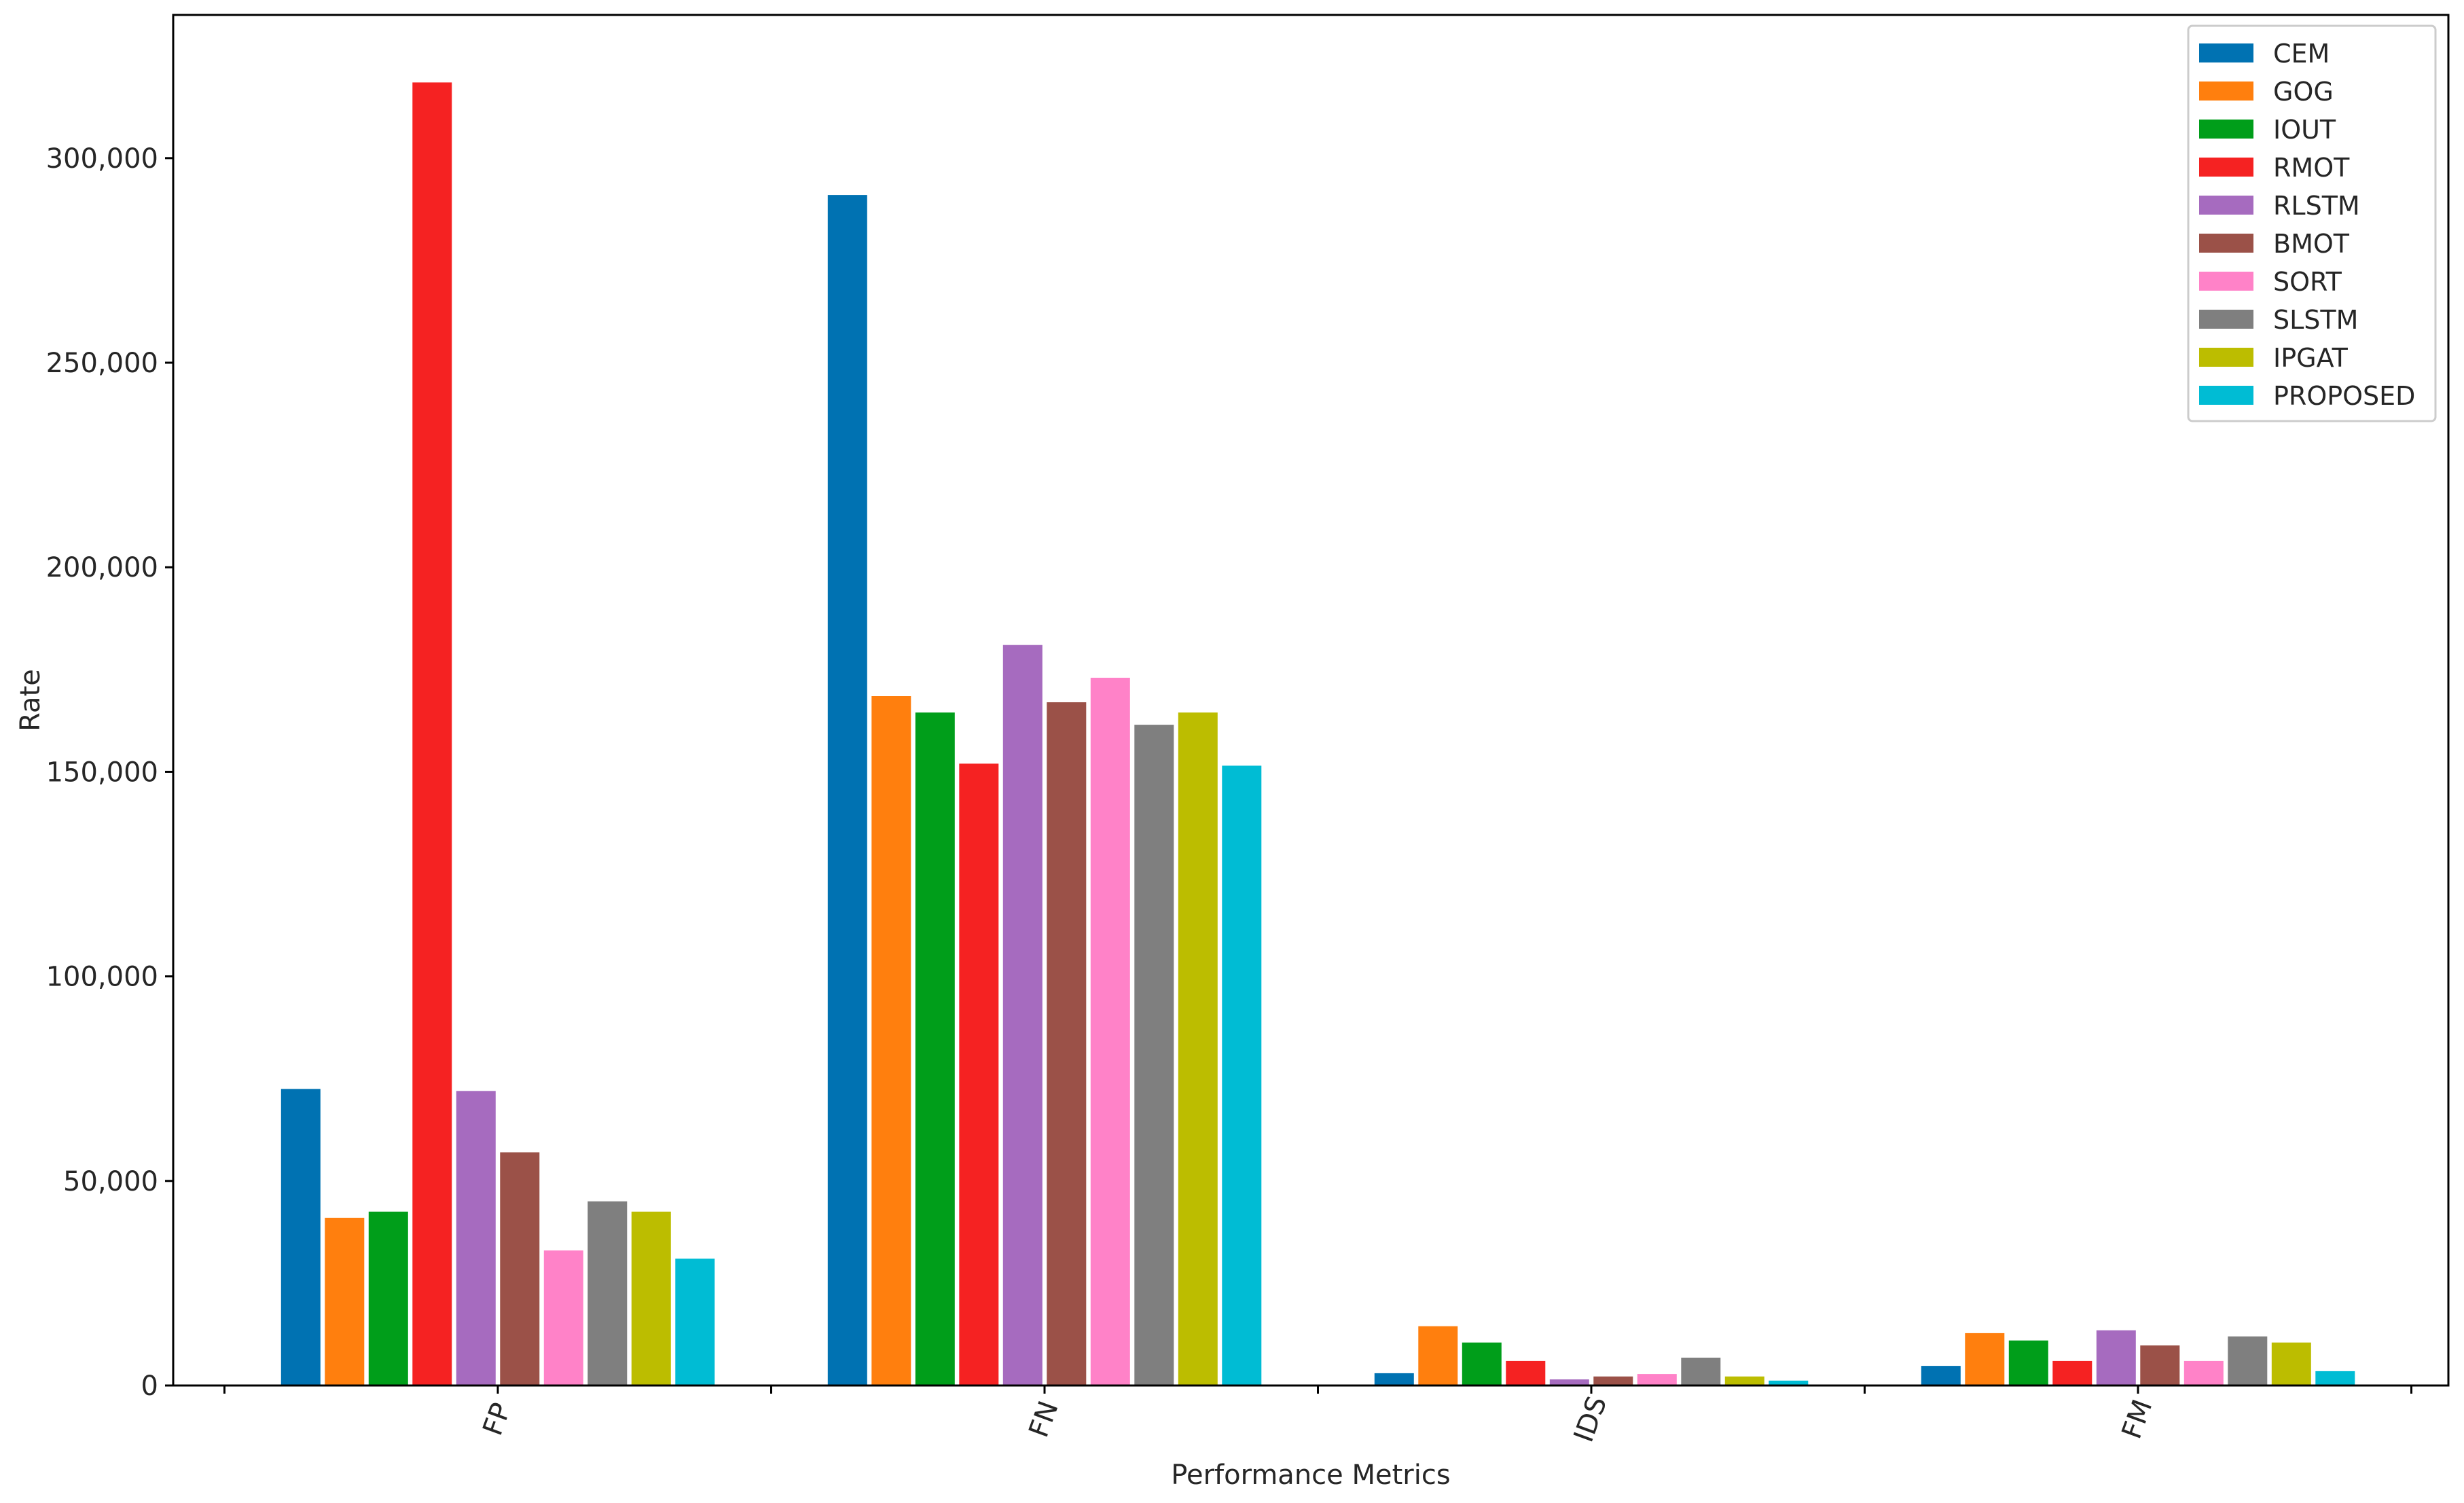 The width and height of the screenshot is (2464, 1503). What do you see at coordinates (30, 700) in the screenshot?
I see `y-axis-title: Rate` at bounding box center [30, 700].